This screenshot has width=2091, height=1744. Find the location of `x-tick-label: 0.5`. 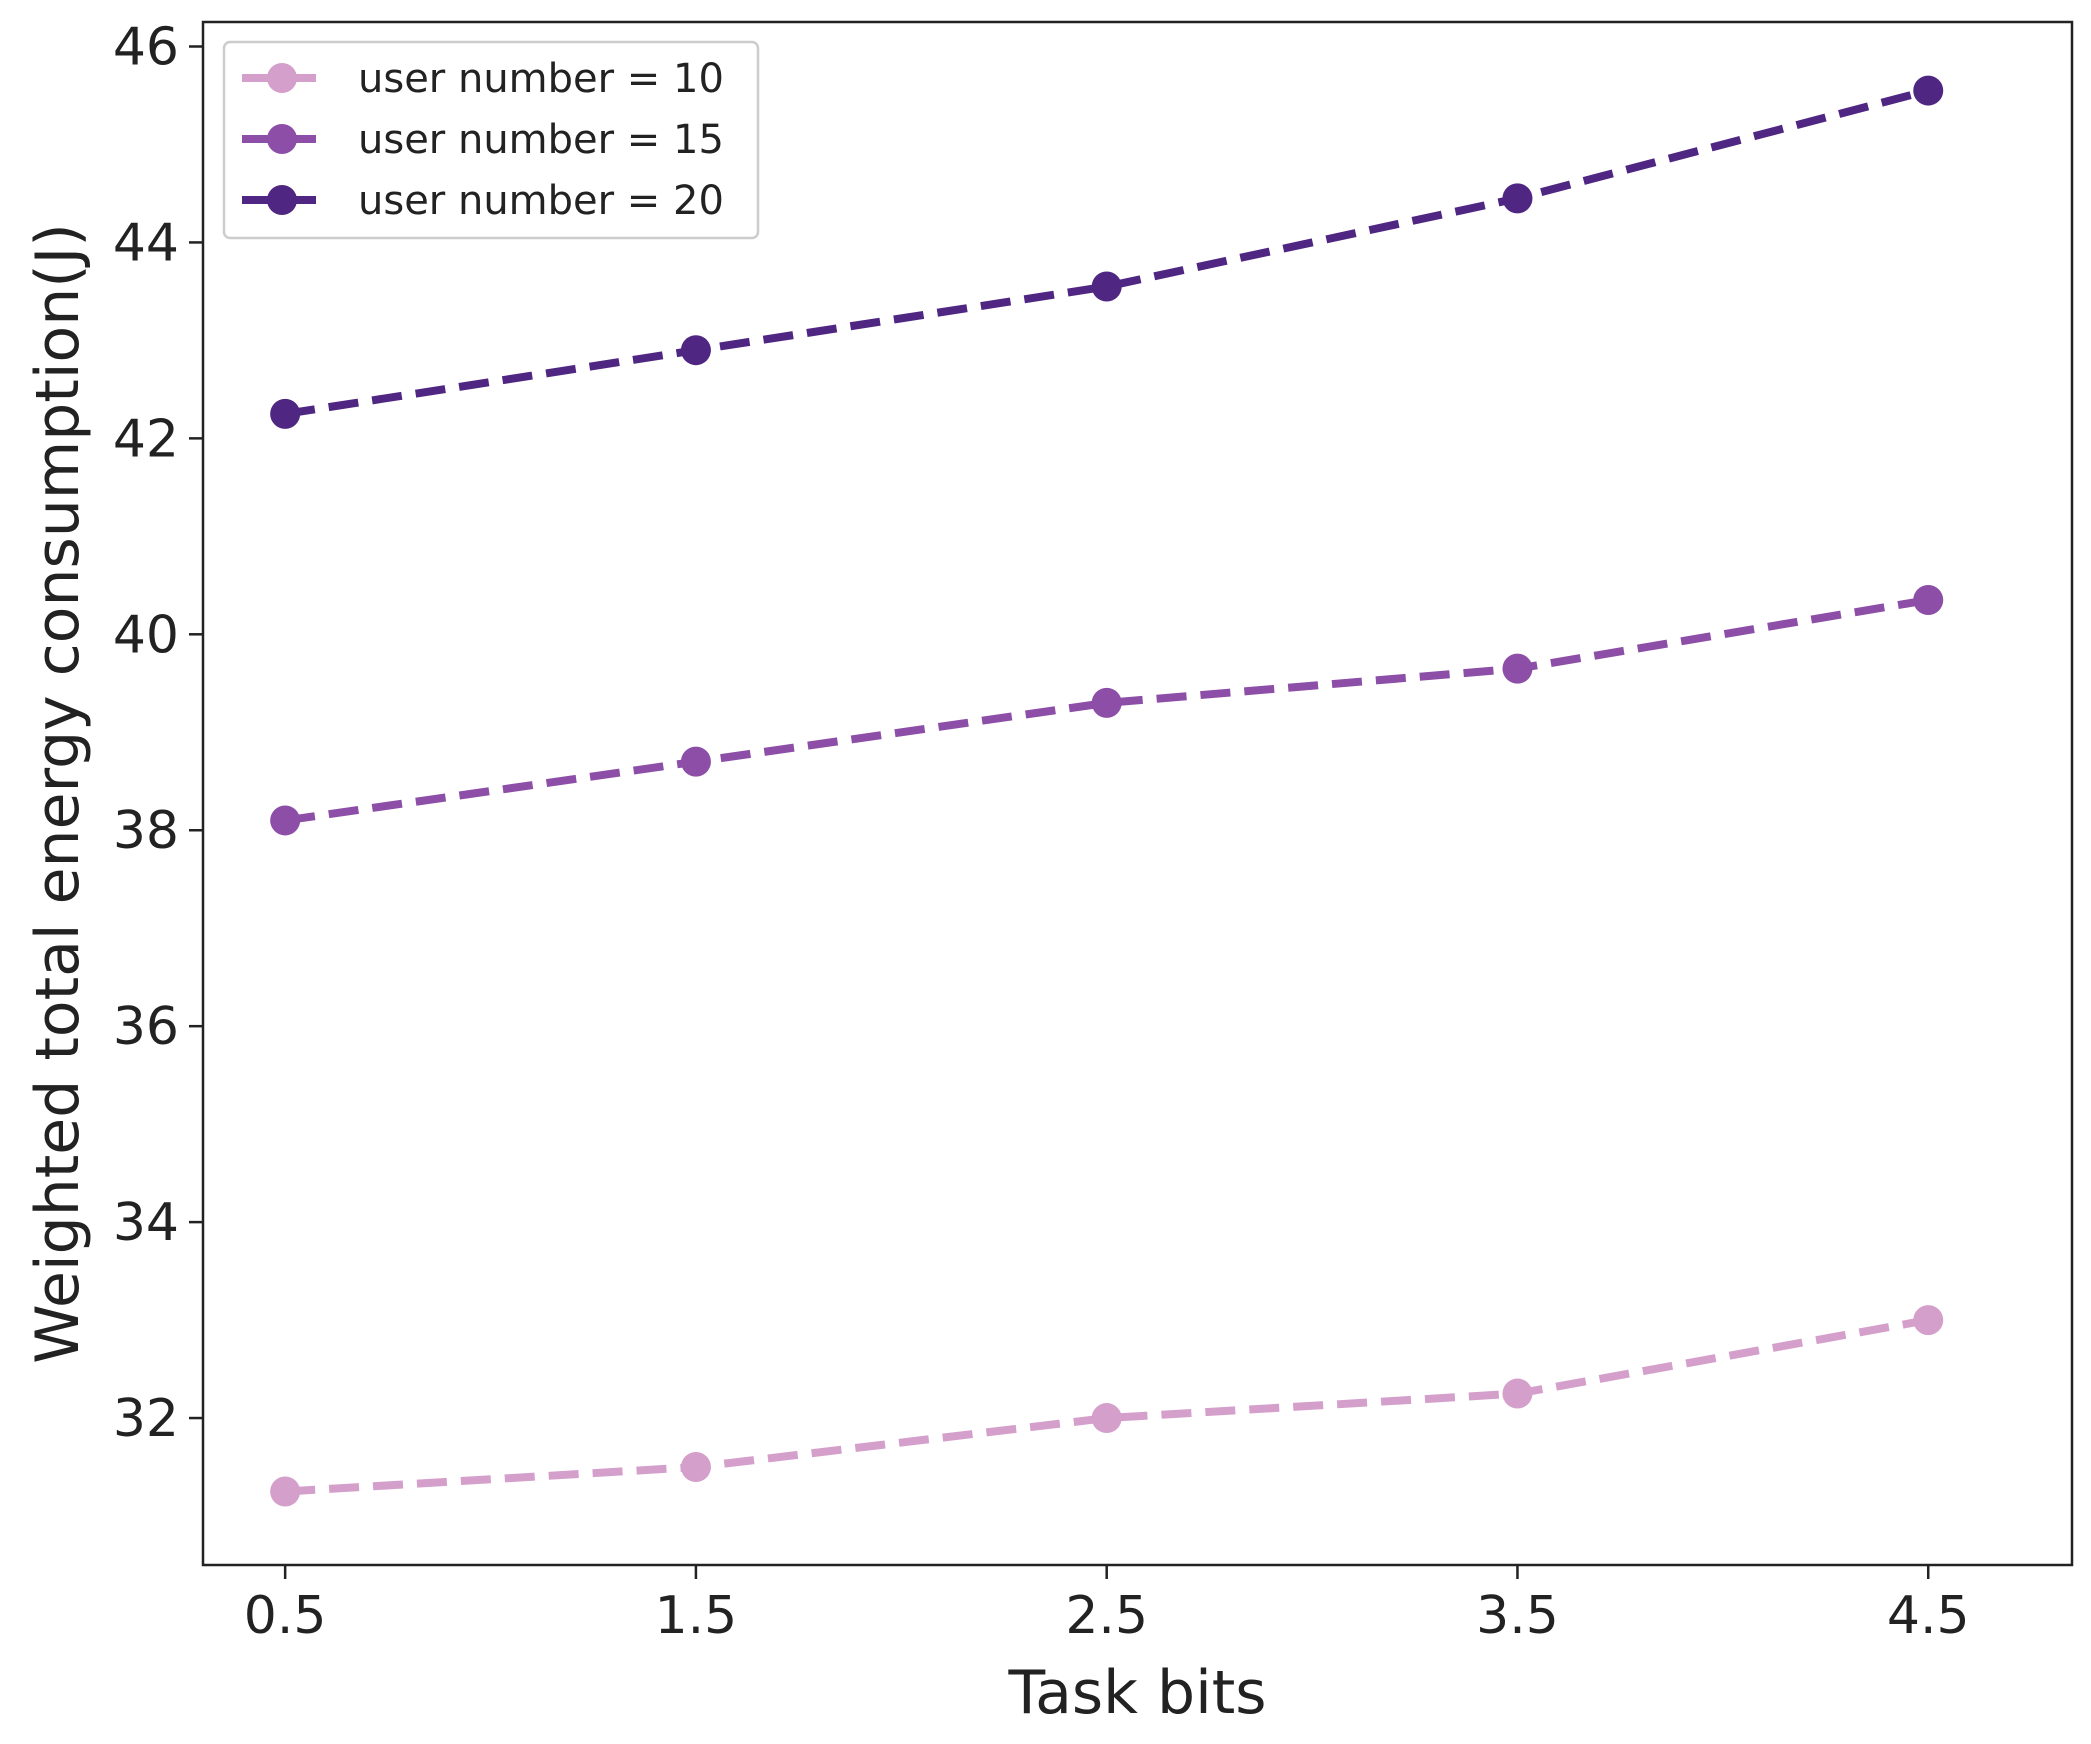

x-tick-label: 0.5 is located at coordinates (285, 1616).